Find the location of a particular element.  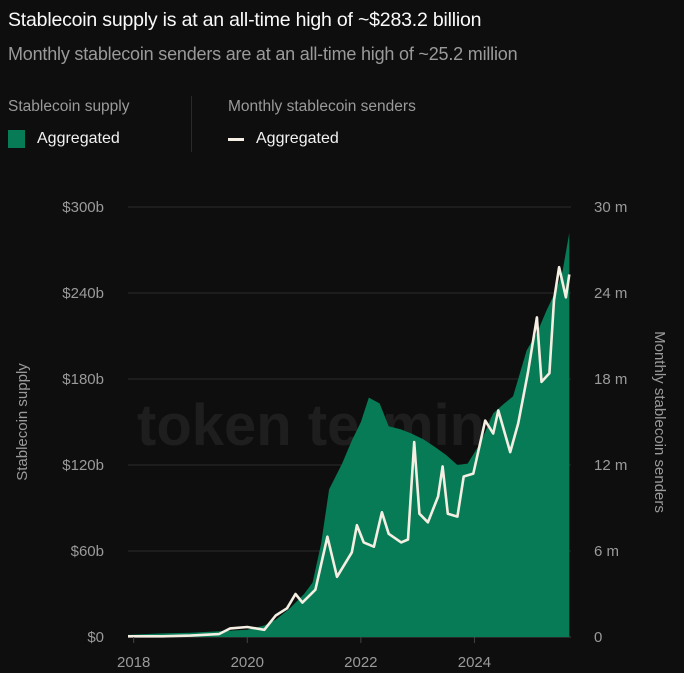

legend-label-supply: Aggregated is located at coordinates (78, 138).